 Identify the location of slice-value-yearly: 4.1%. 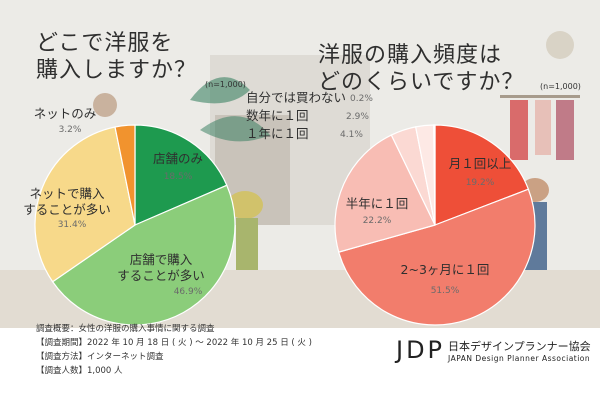
(351, 135).